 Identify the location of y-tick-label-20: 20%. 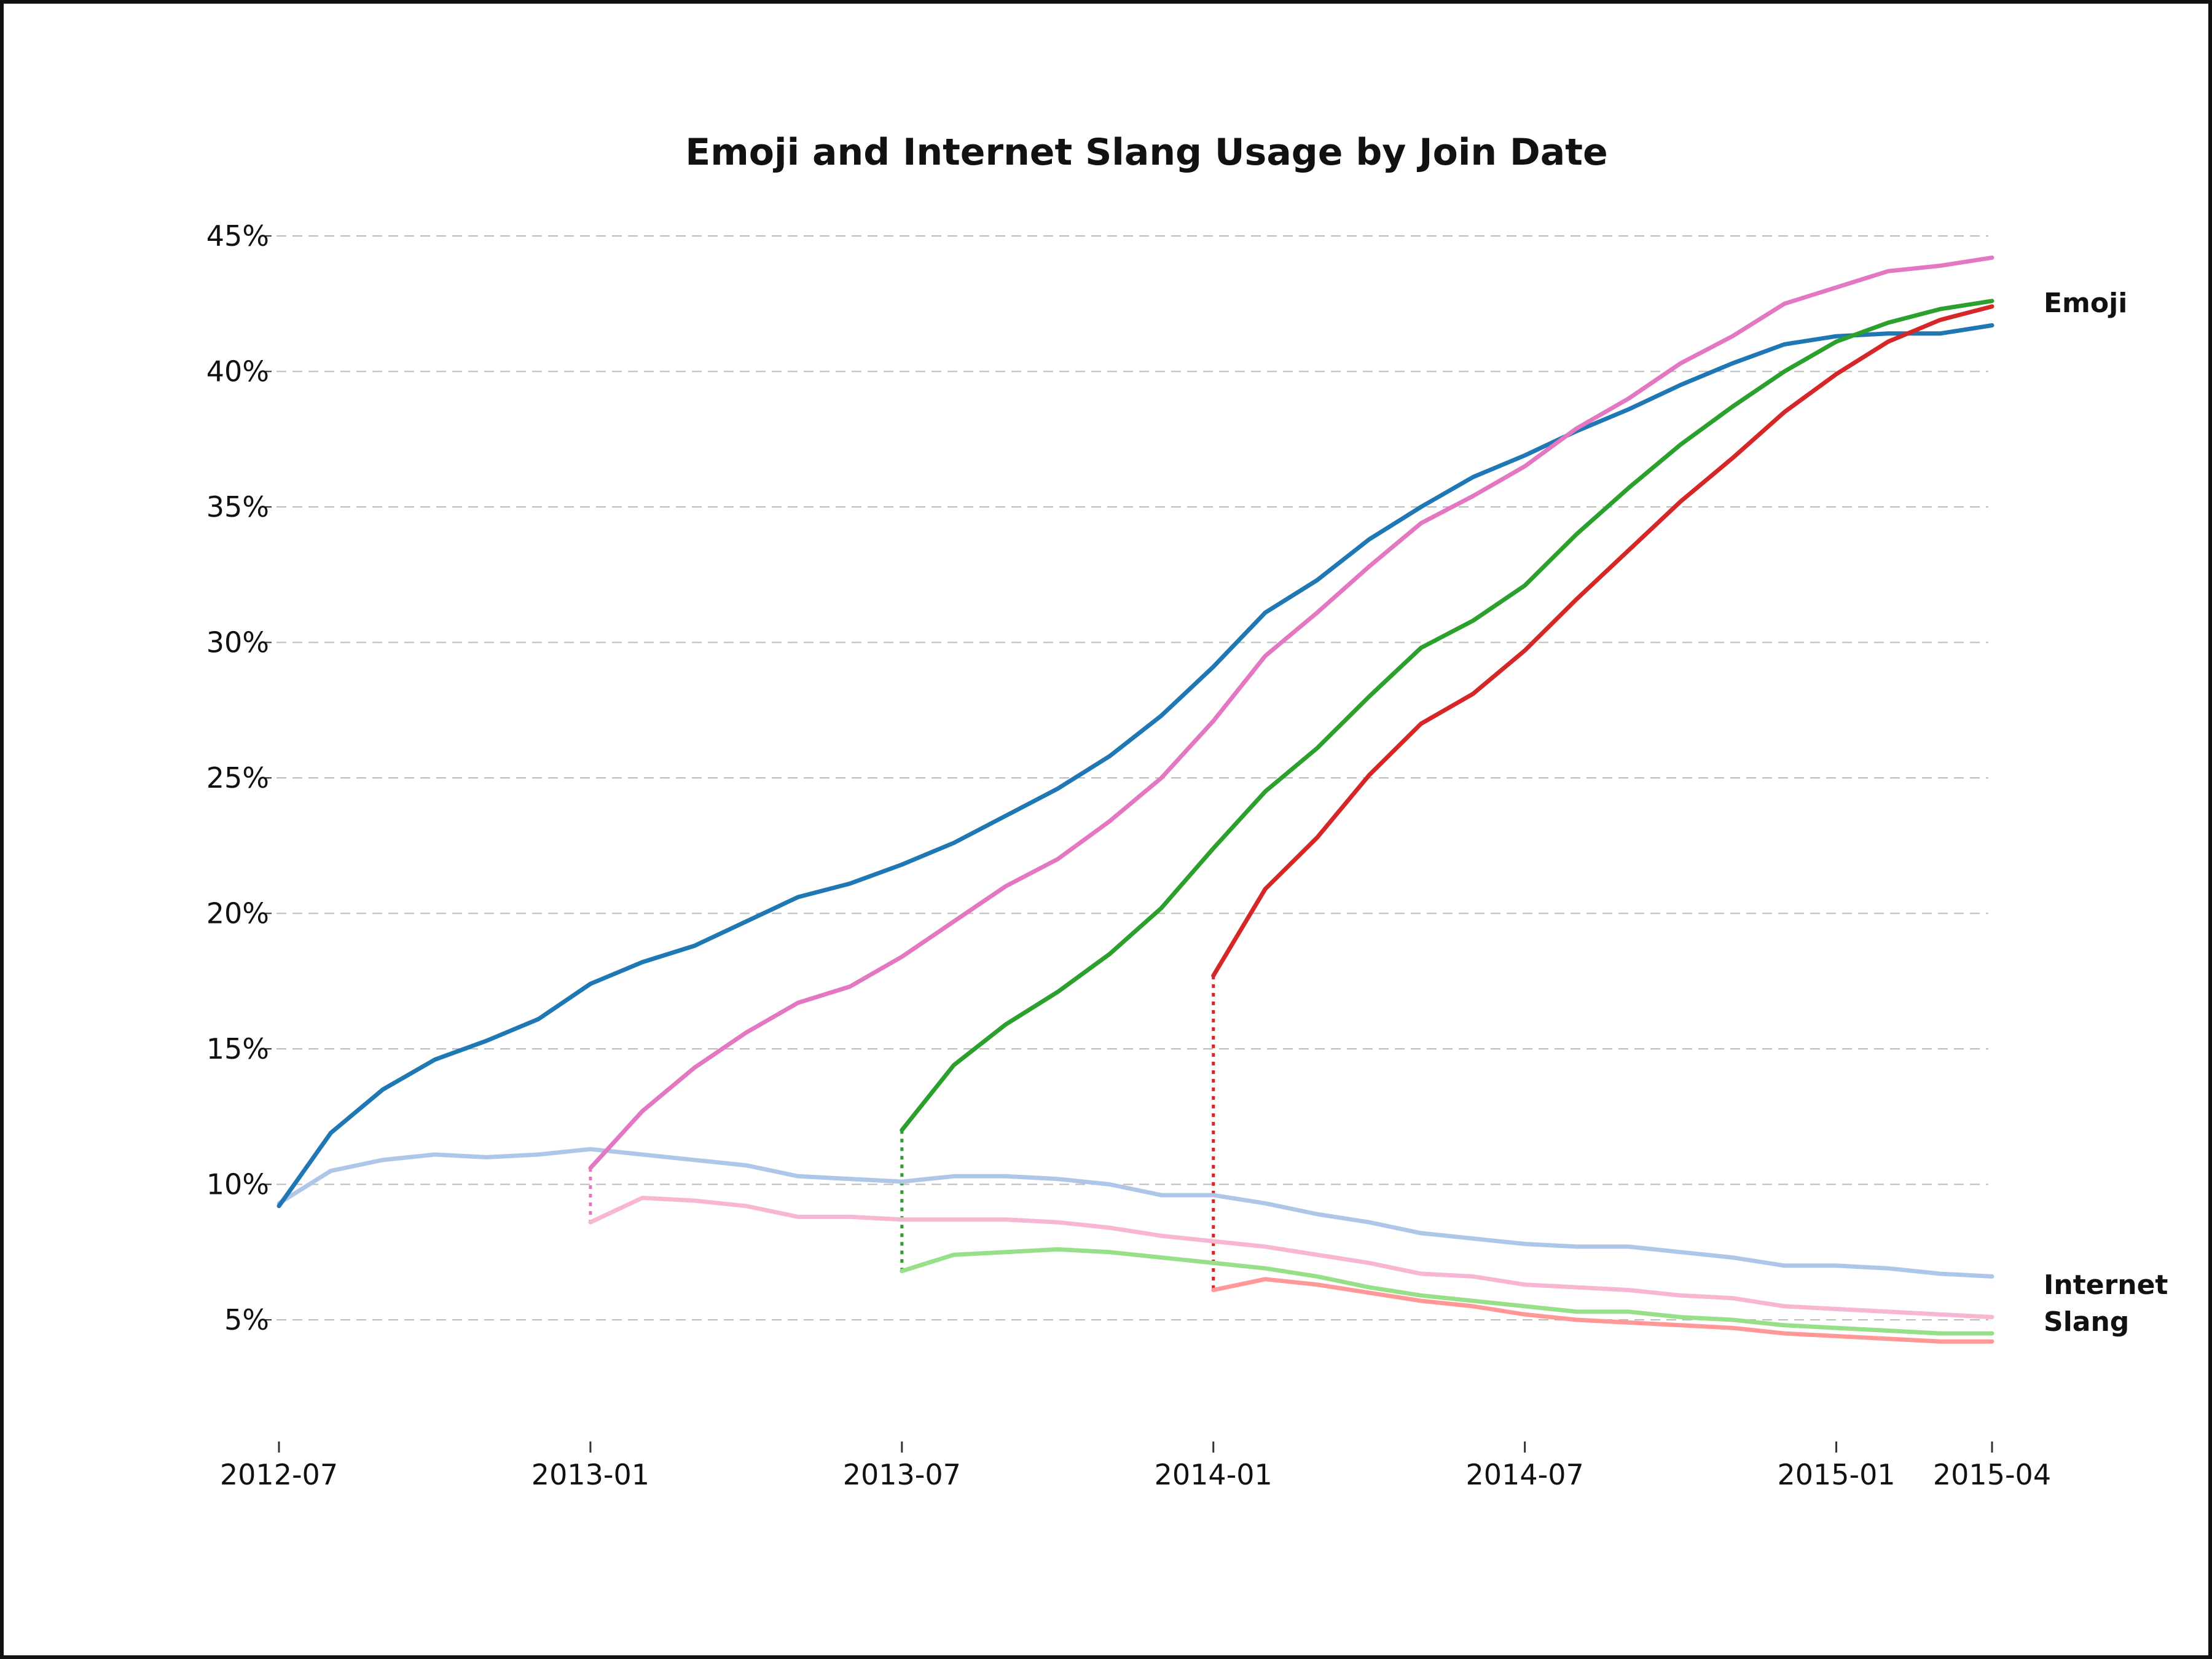
(237, 913).